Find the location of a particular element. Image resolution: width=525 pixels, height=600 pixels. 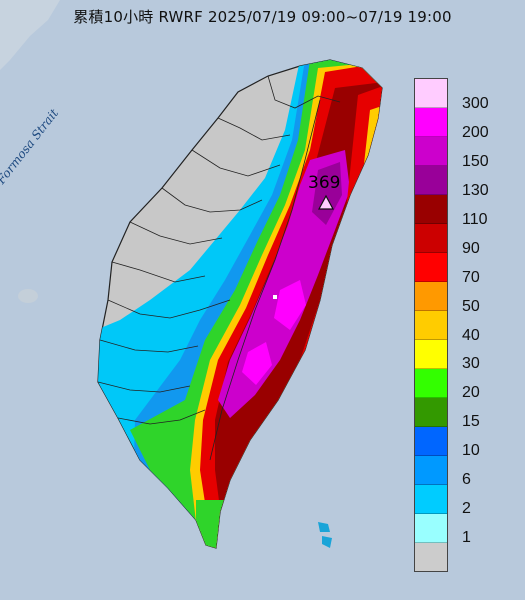

legend-label: 300 is located at coordinates (475, 103).